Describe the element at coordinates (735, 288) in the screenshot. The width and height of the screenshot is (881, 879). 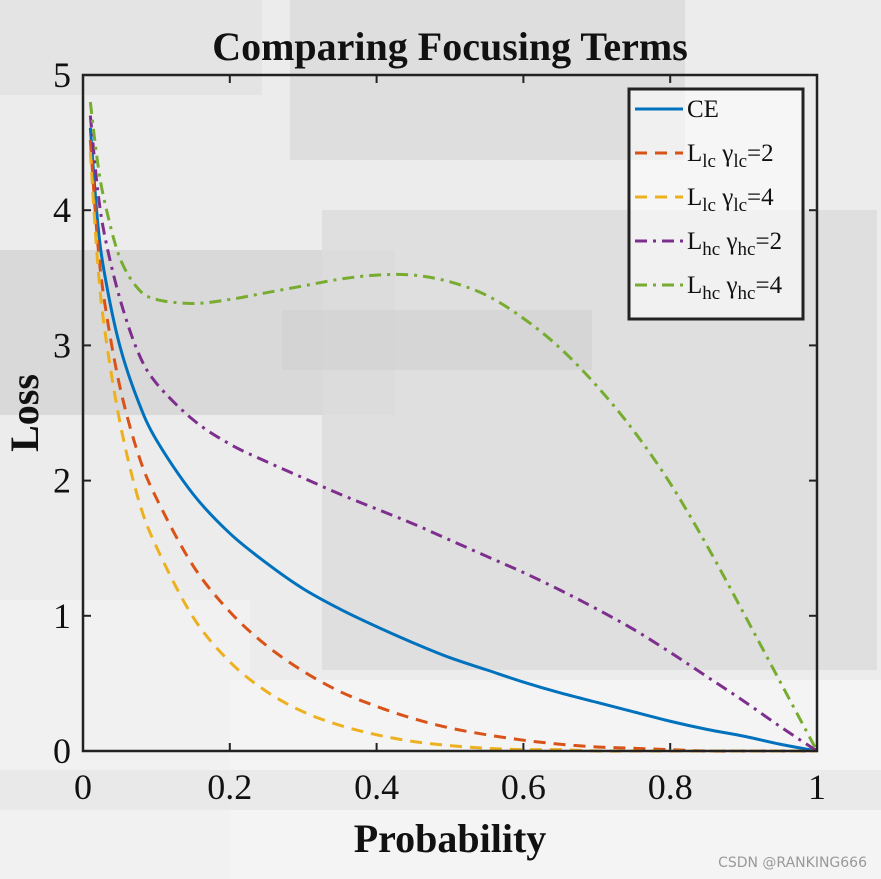
I see `legend-entry-4: Lhc γhc=4` at that location.